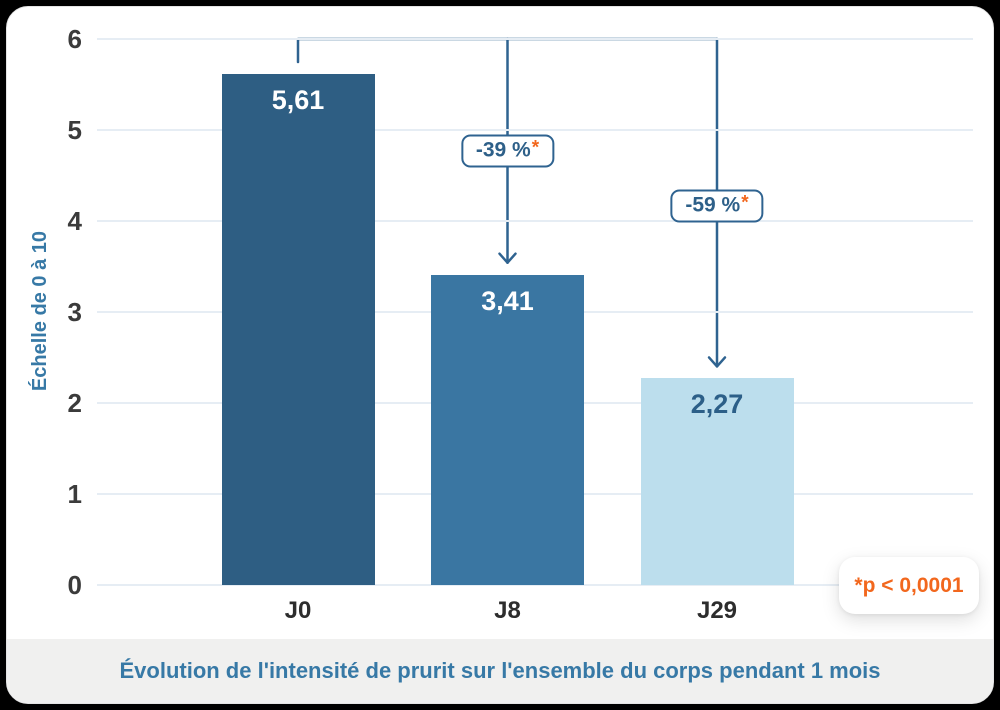 The image size is (1000, 710). What do you see at coordinates (503, 150) in the screenshot?
I see `percent-change-text: -39 %` at bounding box center [503, 150].